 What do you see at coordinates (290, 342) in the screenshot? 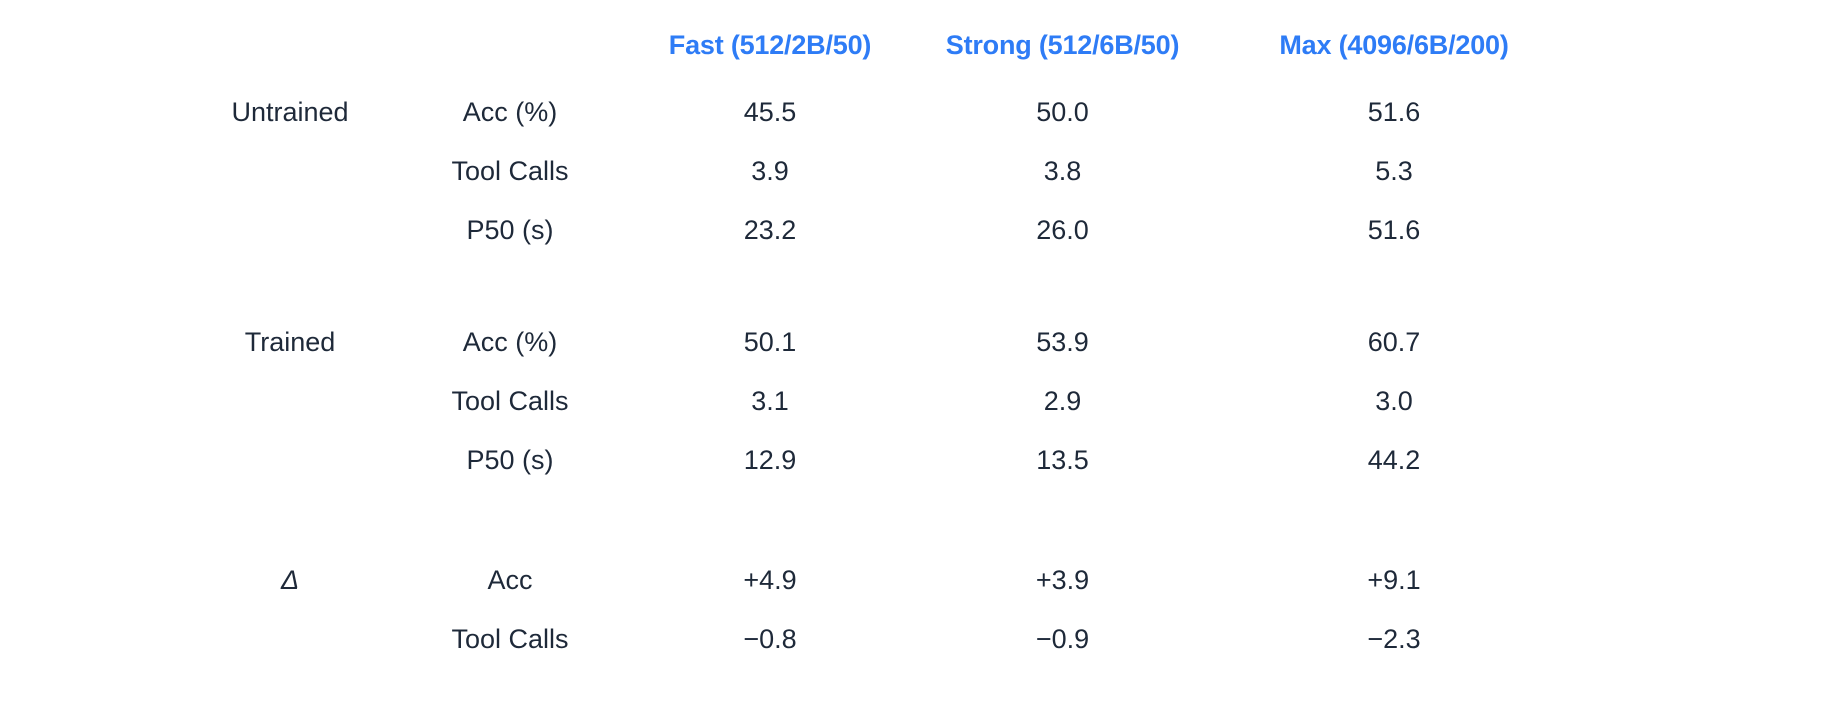
I see `group-label: Trained` at bounding box center [290, 342].